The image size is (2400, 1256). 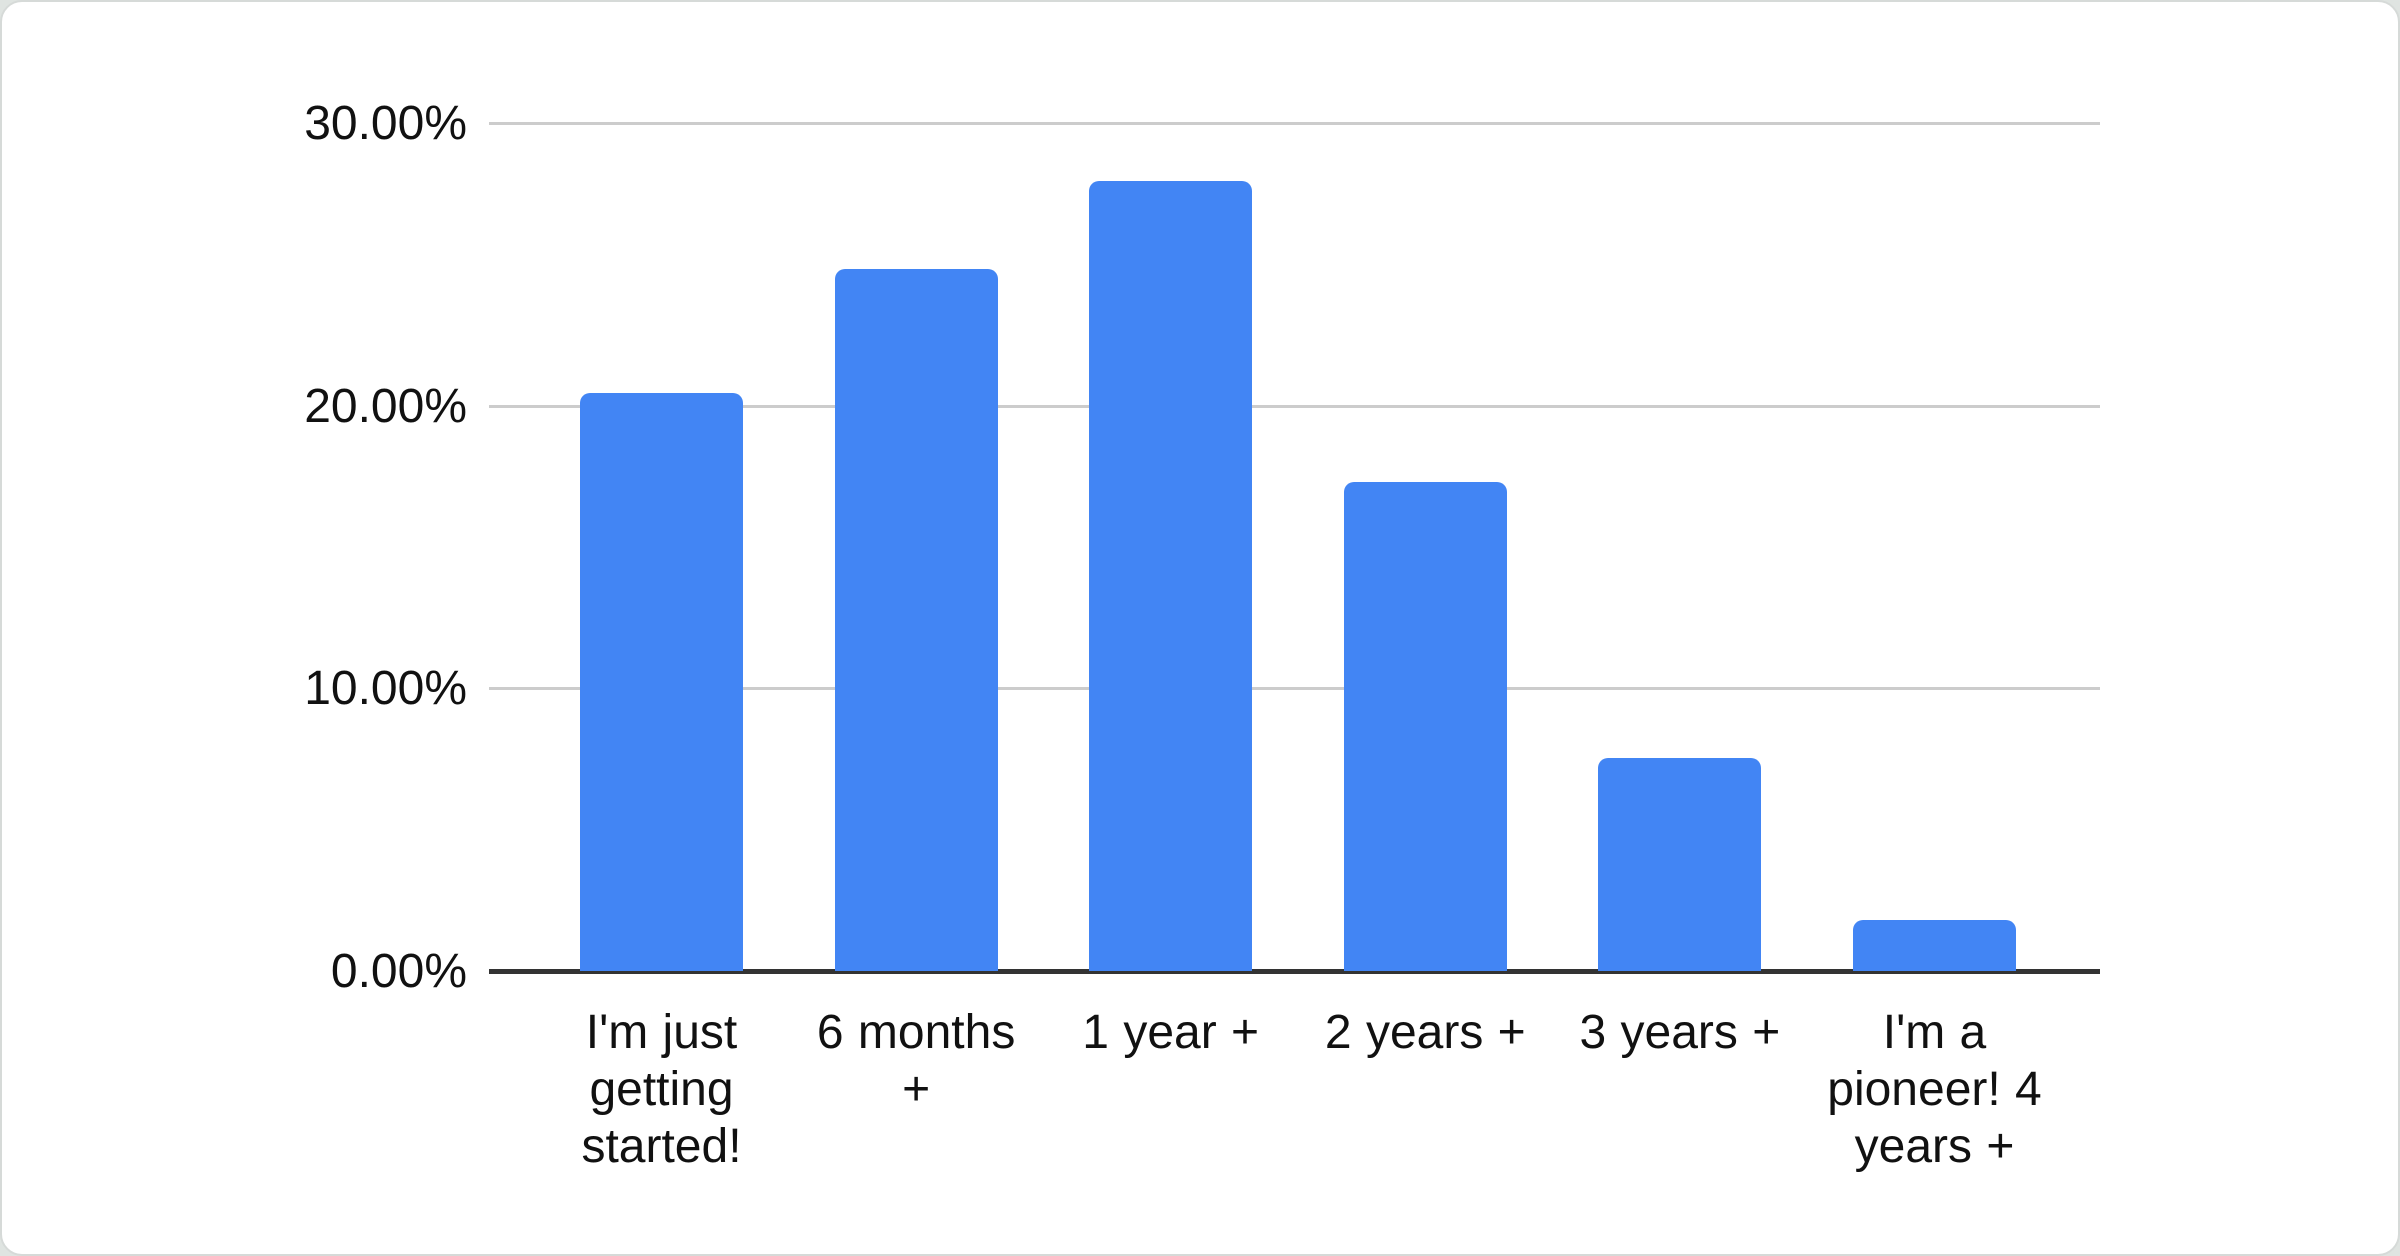 I want to click on x-axis-category-label: 2 years +, so click(x=1425, y=1032).